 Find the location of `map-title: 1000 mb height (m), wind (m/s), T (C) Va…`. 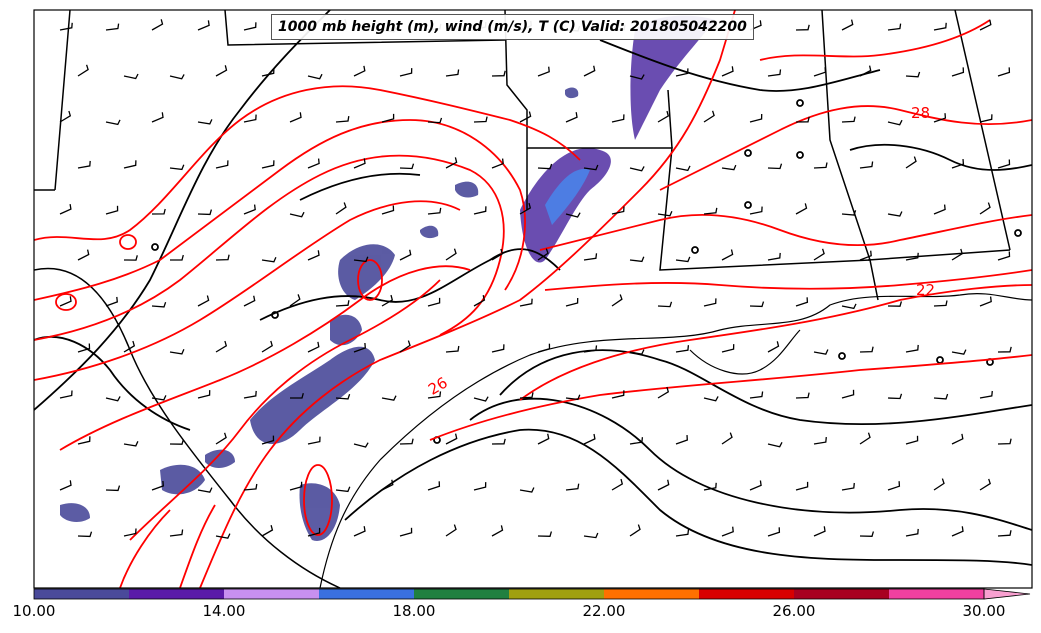

map-title: 1000 mb height (m), wind (m/s), T (C) Va… is located at coordinates (512, 27).